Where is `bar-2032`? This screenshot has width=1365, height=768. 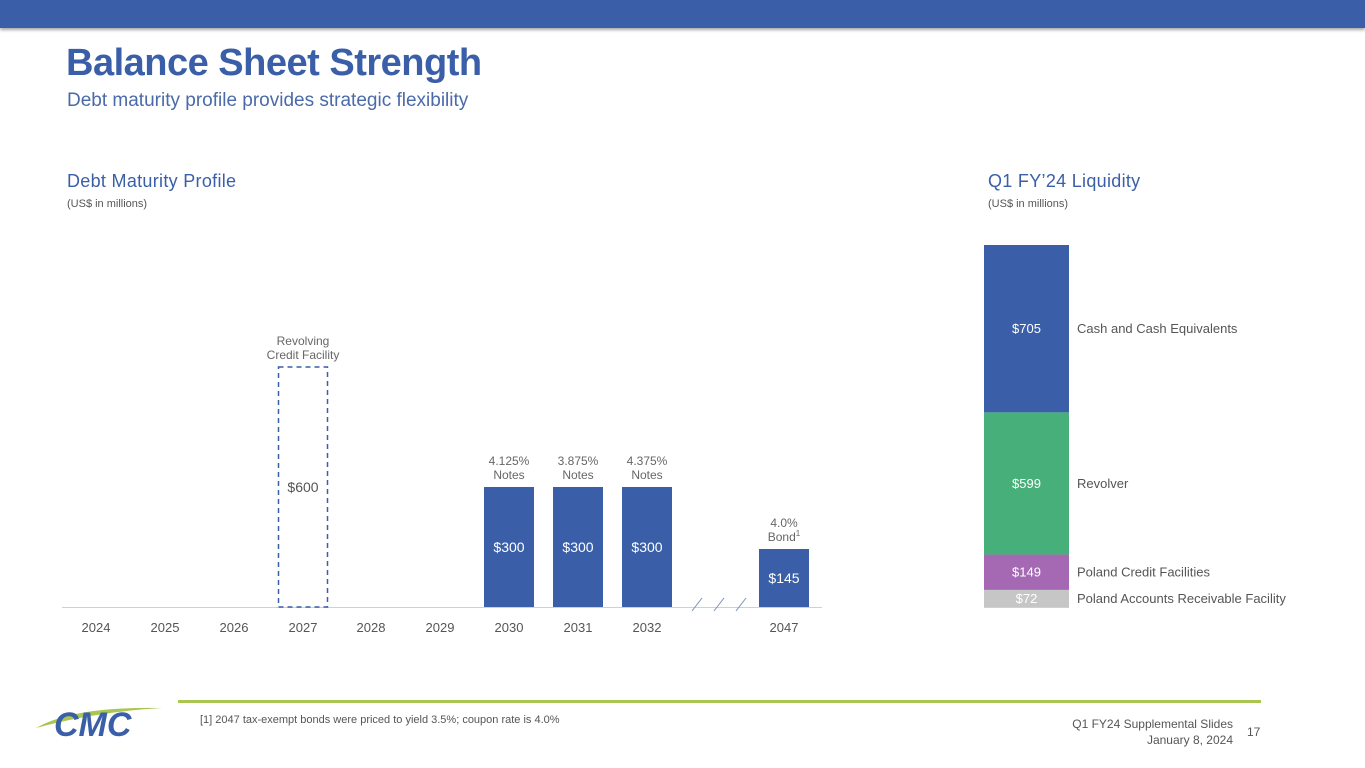 bar-2032 is located at coordinates (647, 547).